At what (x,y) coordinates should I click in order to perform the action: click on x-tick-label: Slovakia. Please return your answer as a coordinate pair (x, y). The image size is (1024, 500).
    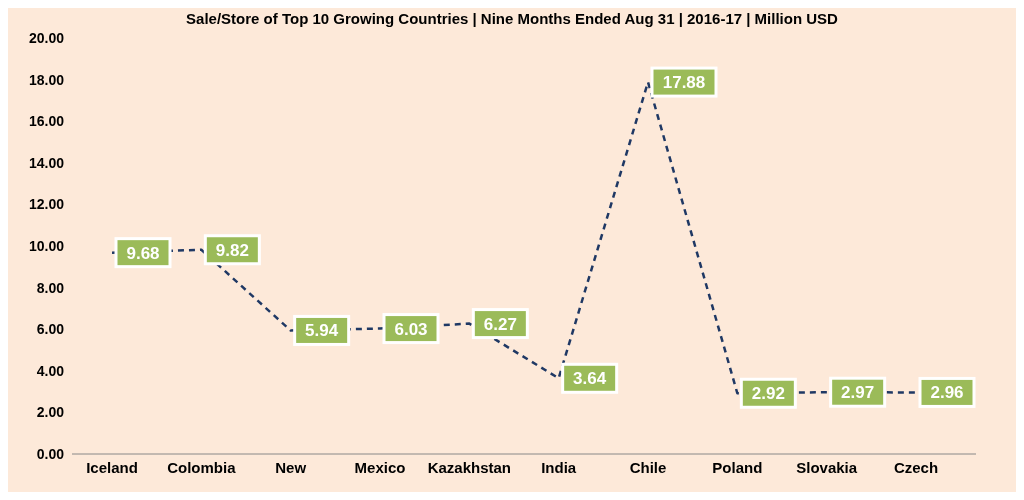
    Looking at the image, I should click on (827, 467).